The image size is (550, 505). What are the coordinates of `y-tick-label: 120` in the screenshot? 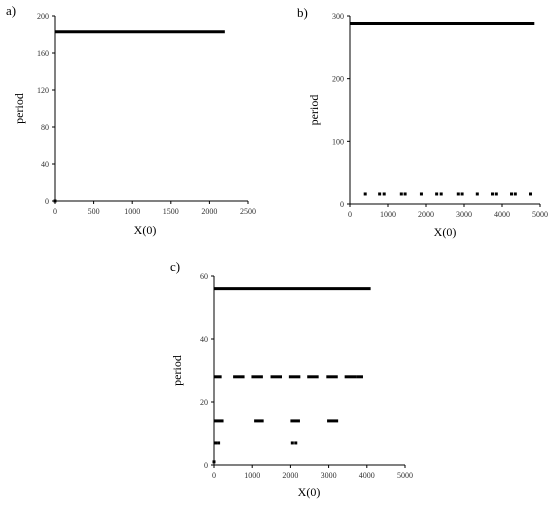 It's located at (43, 90).